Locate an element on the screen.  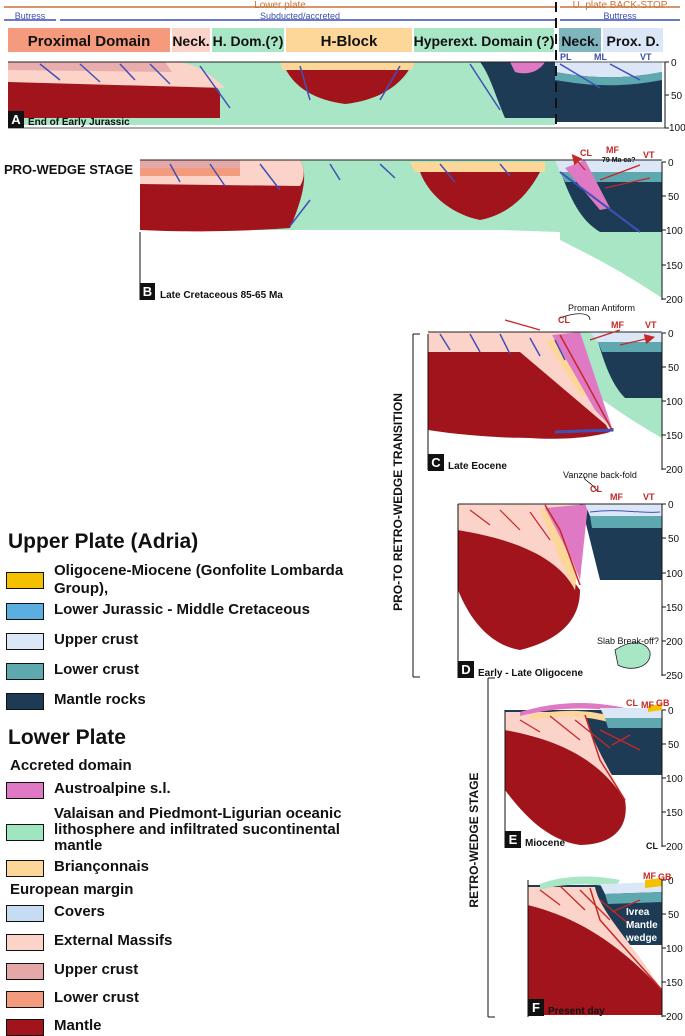
panel-c-letter: C is located at coordinates (436, 462).